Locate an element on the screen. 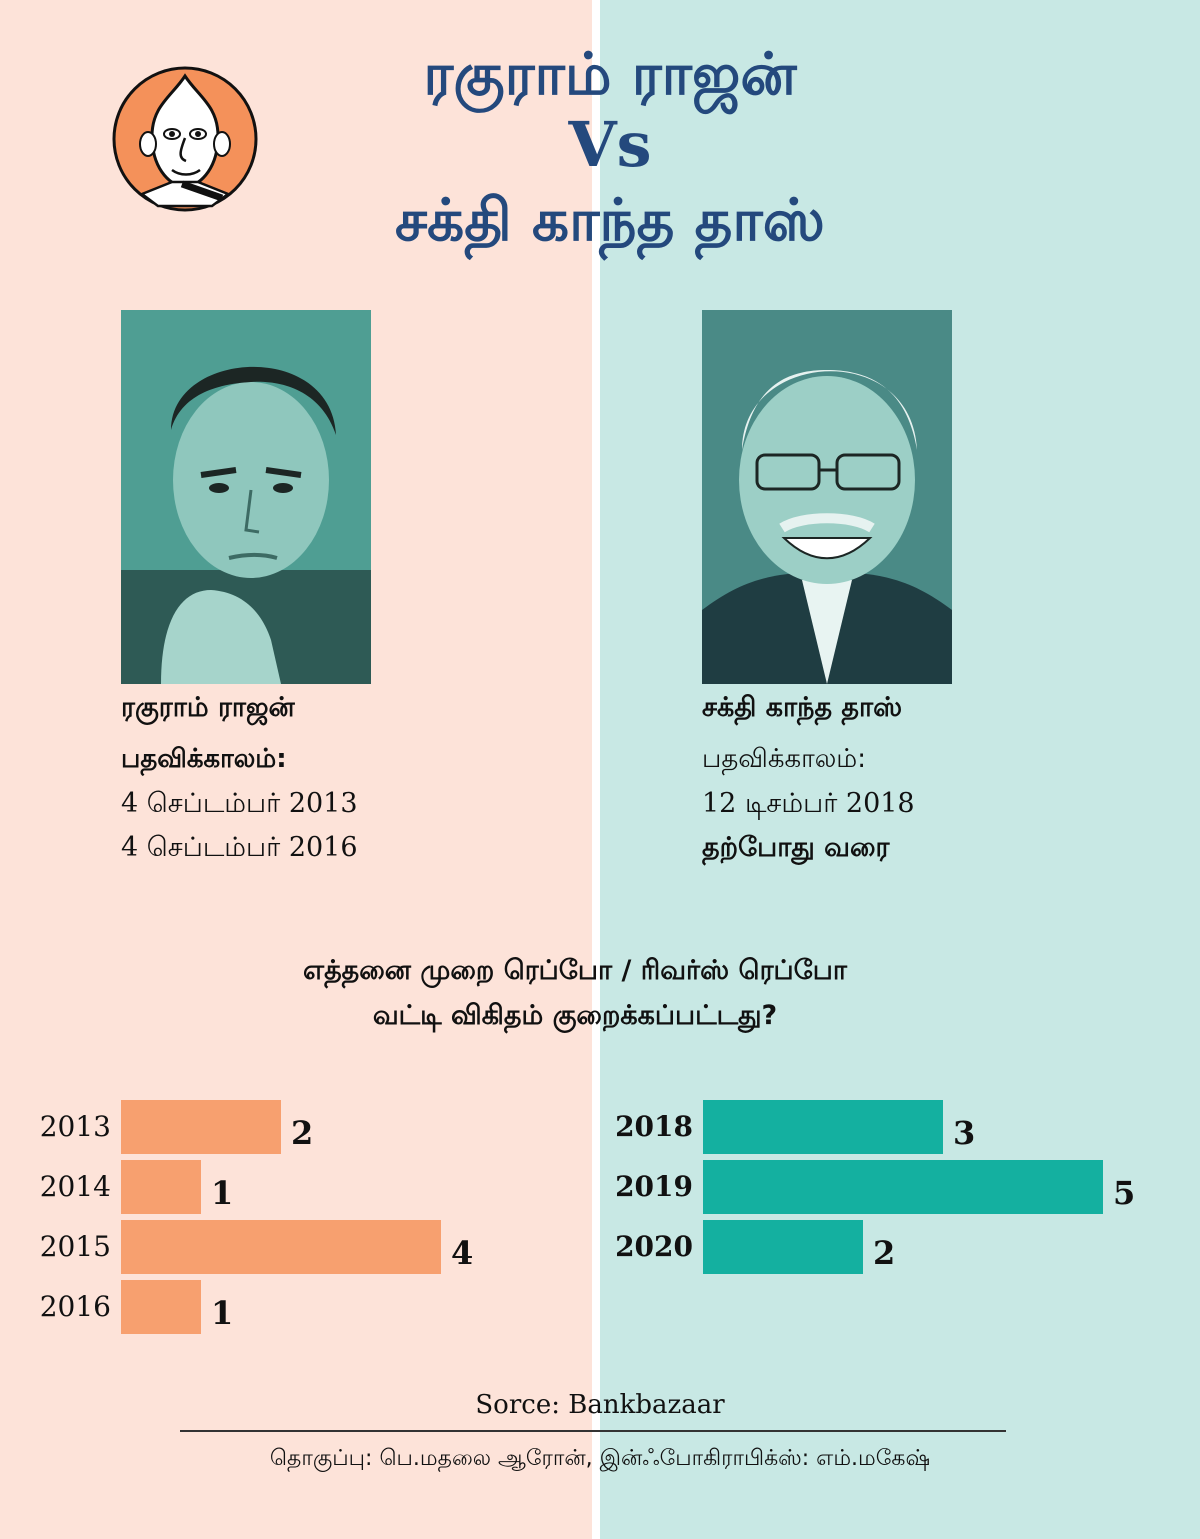  das-value-label-2020: 2 is located at coordinates (884, 1253).